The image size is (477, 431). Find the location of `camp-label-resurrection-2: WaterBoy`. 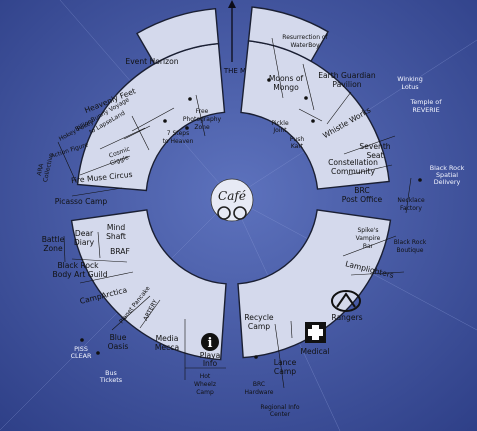

camp-label-resurrection-2: WaterBoy is located at coordinates (305, 45).